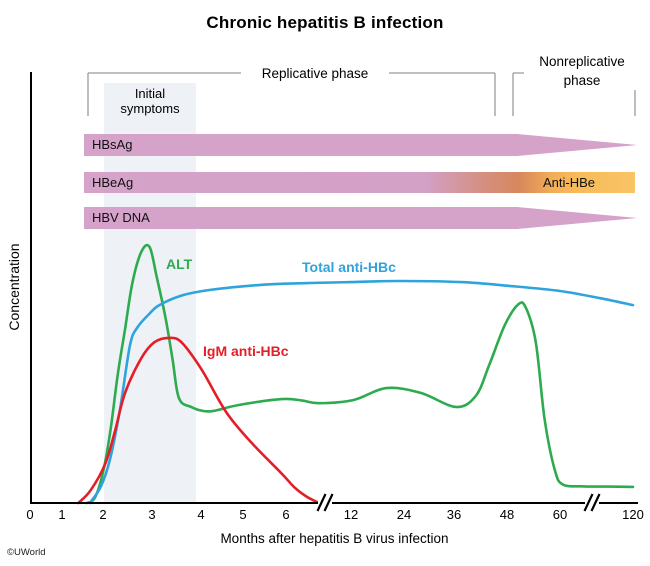  Describe the element at coordinates (454, 514) in the screenshot. I see `x-tick-label: 36` at that location.